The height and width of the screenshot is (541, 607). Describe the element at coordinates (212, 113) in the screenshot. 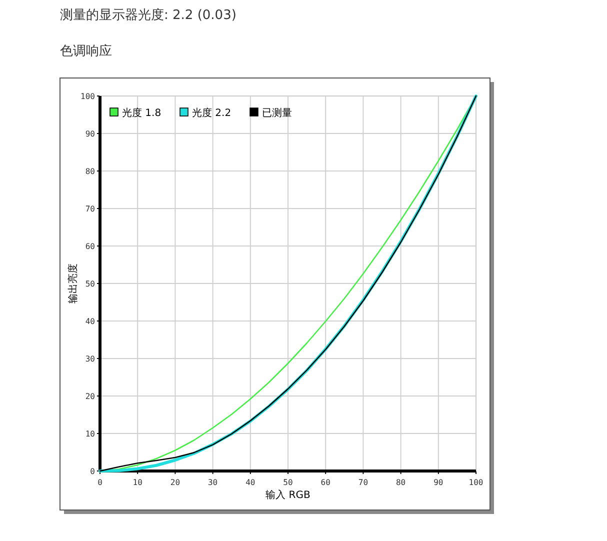

I see `legend-label: 光度 2.2` at that location.